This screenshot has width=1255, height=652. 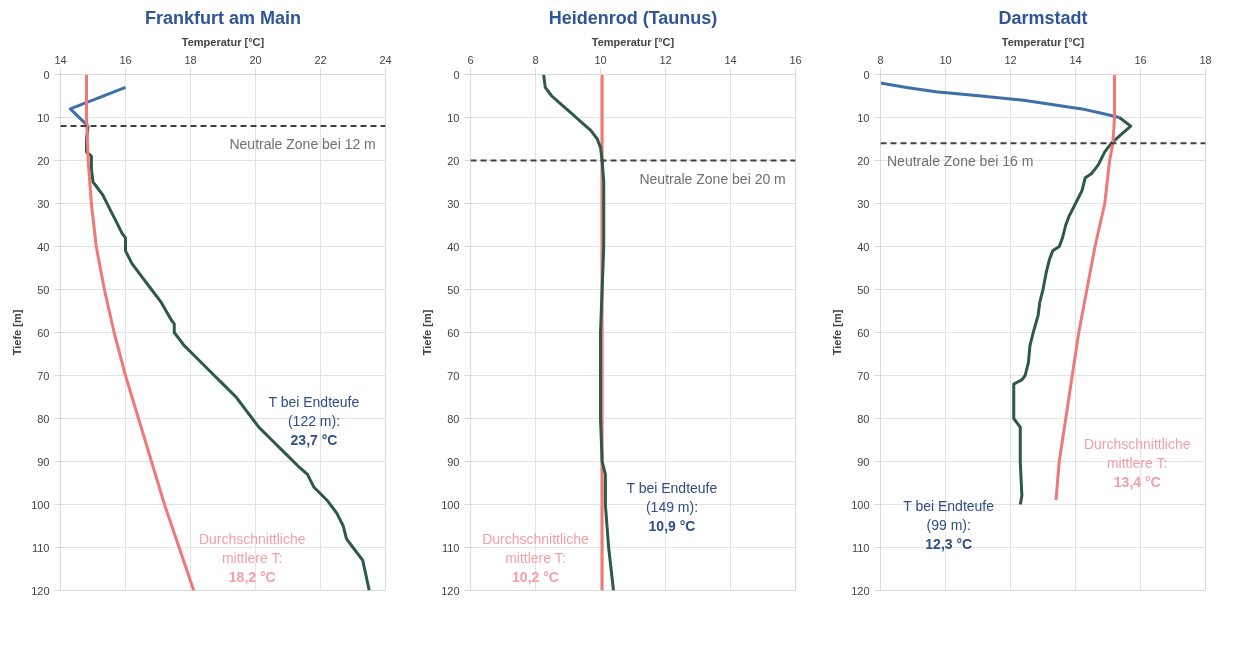 I want to click on chart-title: Frankfurt am Main, so click(x=223, y=17).